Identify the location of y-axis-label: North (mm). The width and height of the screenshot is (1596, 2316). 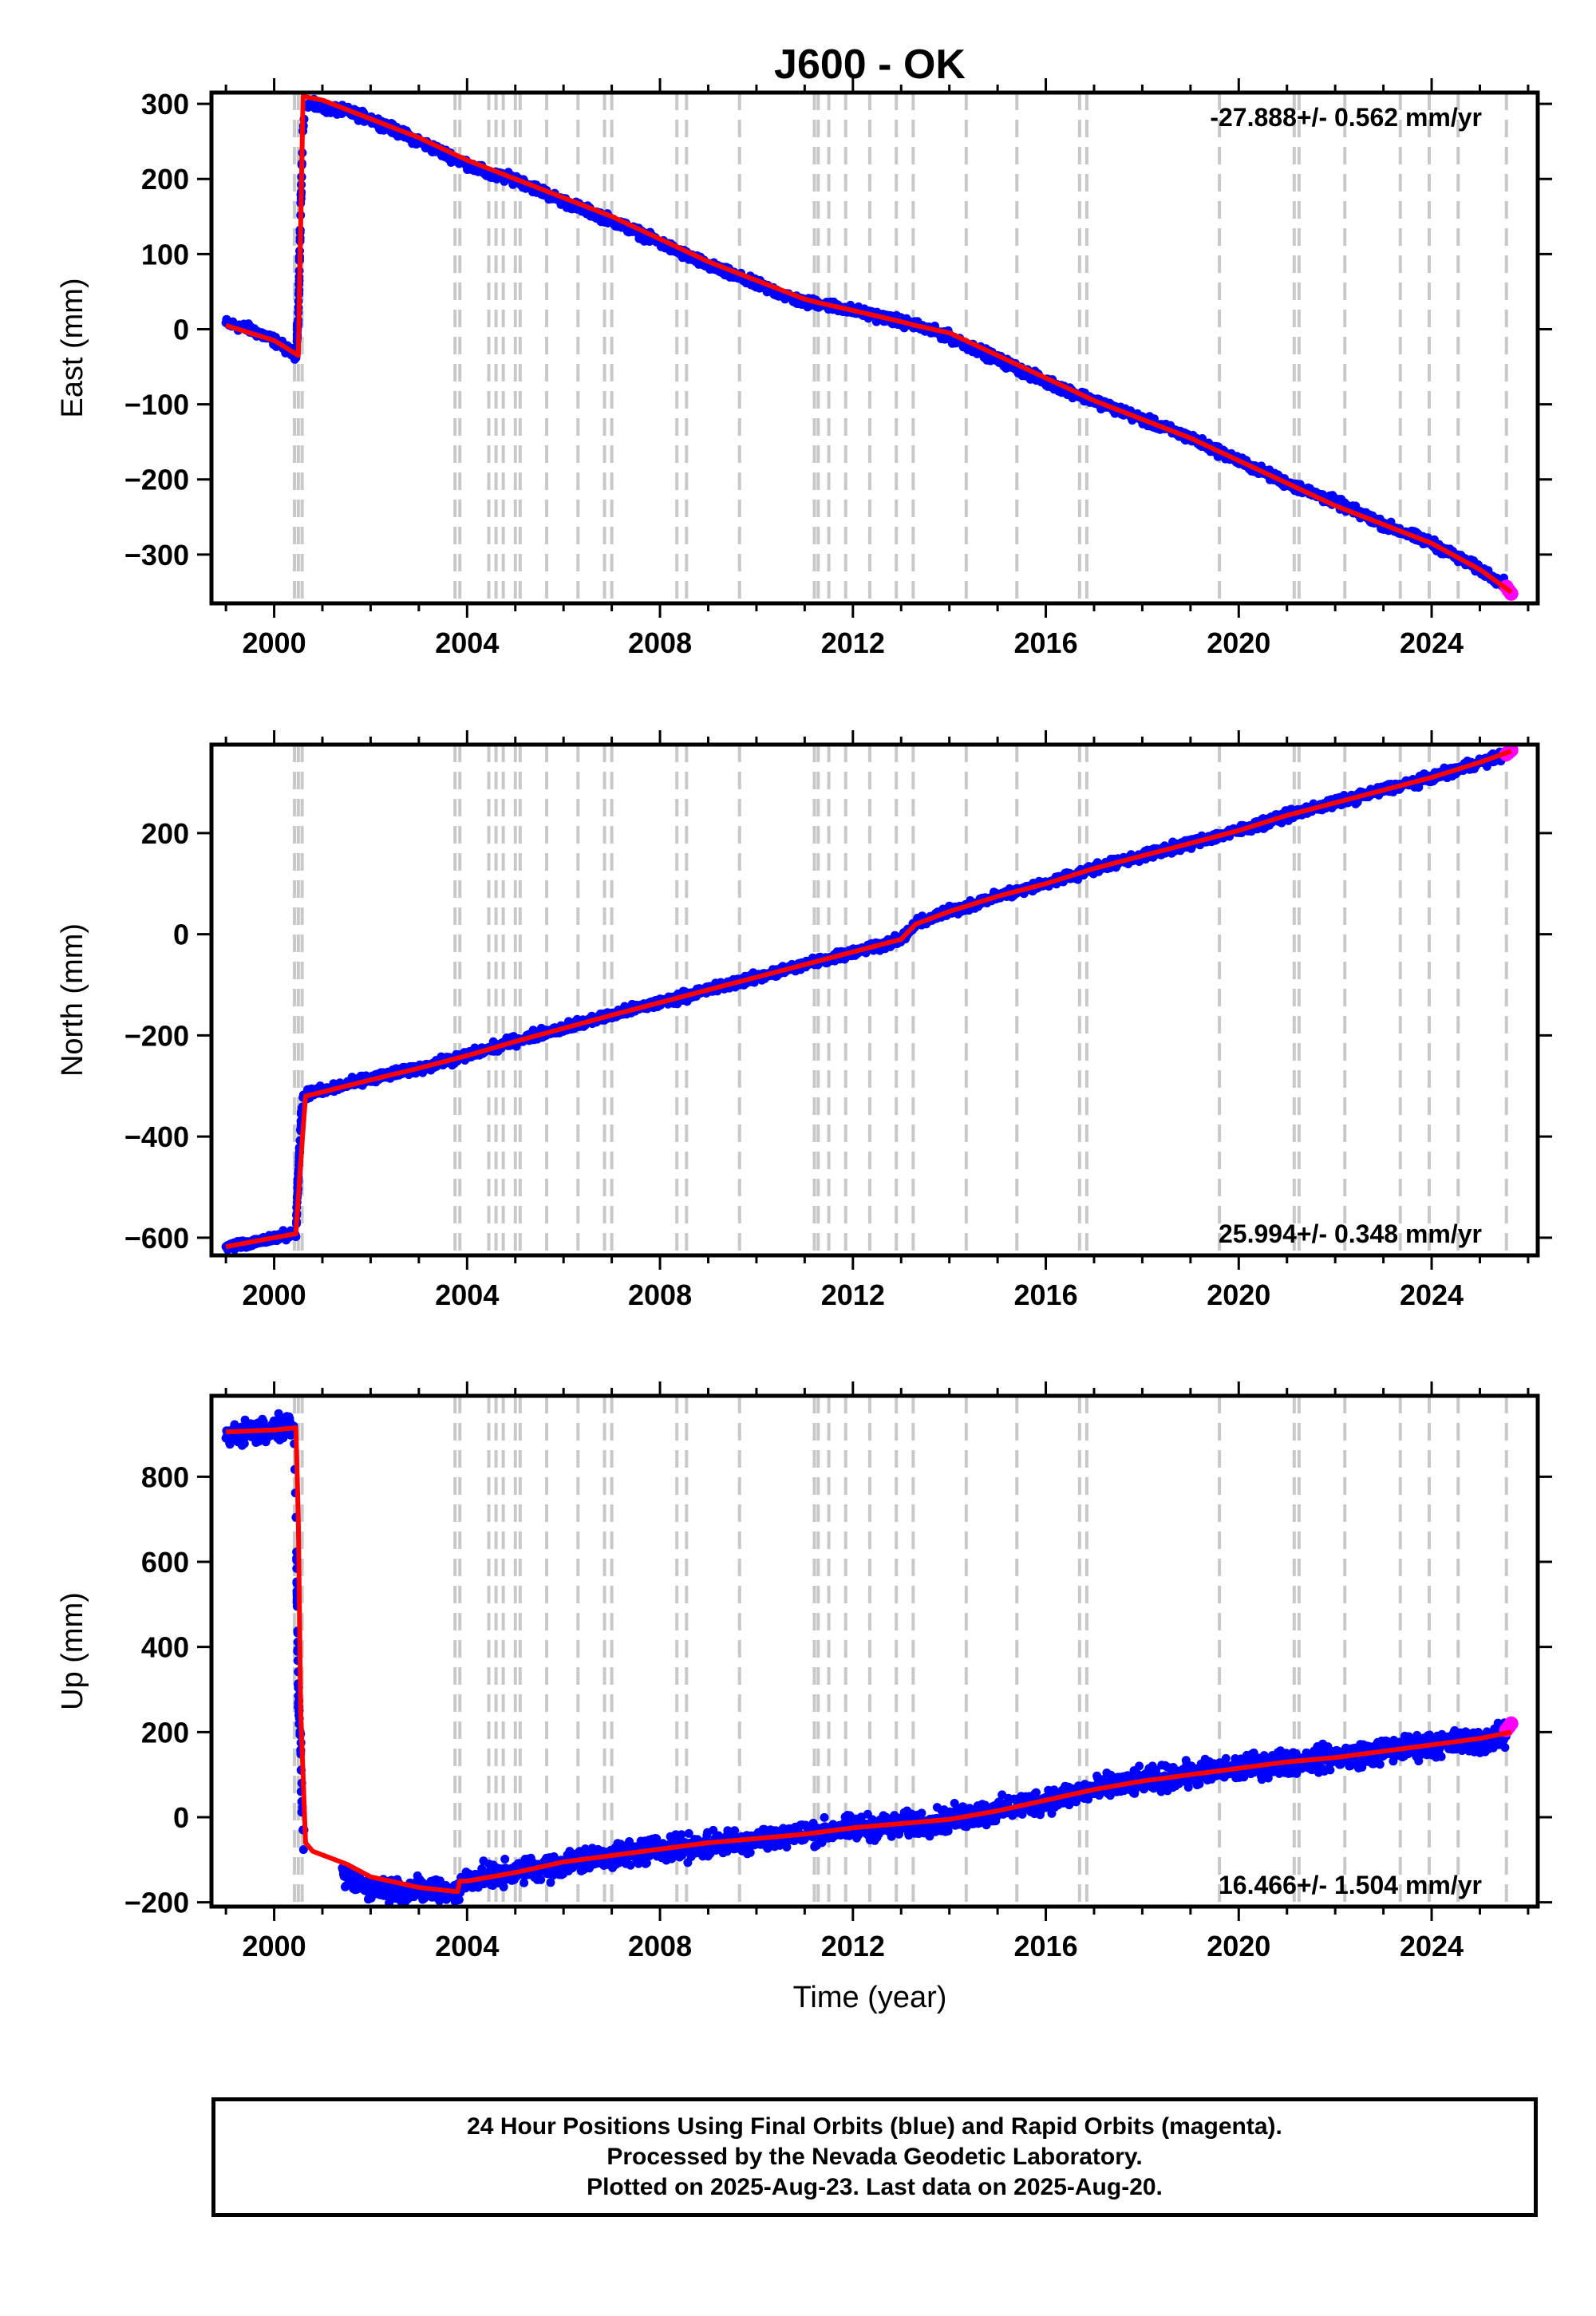
(72, 1000).